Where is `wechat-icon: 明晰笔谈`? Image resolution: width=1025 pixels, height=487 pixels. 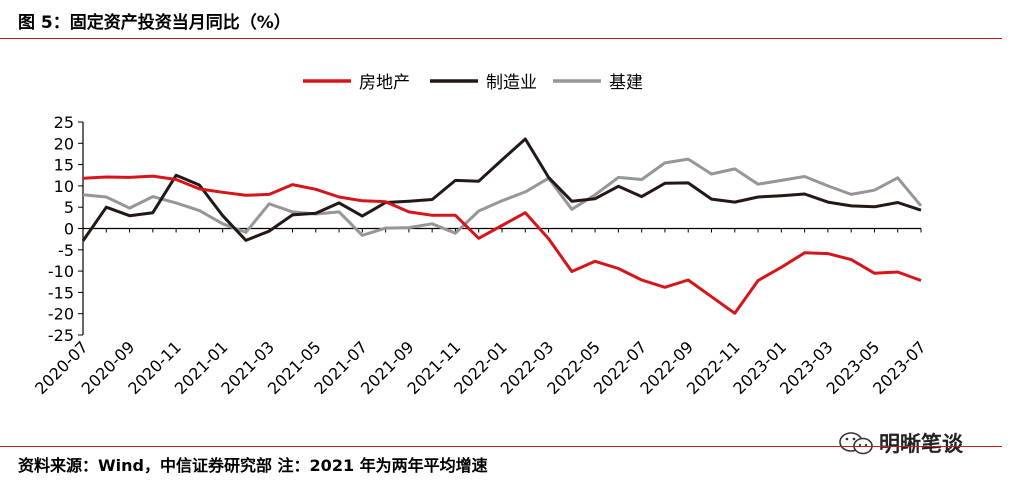
wechat-icon: 明晰笔谈 is located at coordinates (901, 444).